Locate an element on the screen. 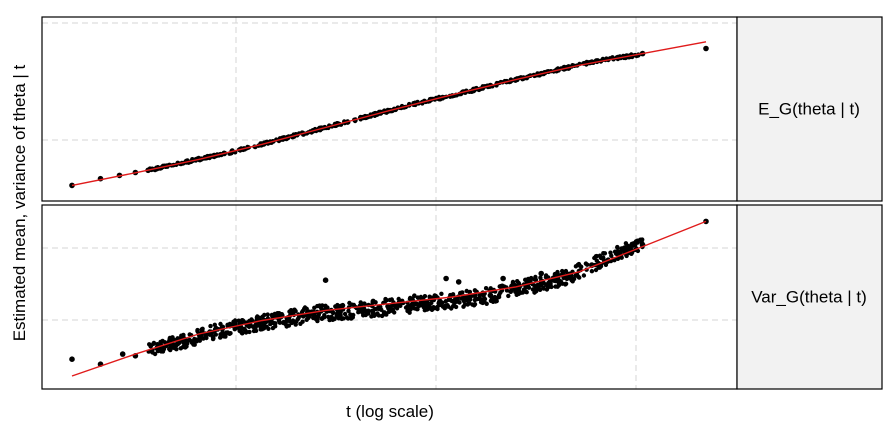 This screenshot has height=428, width=894. panel-mean-strip-label: E_G(theta | t) is located at coordinates (809, 108).